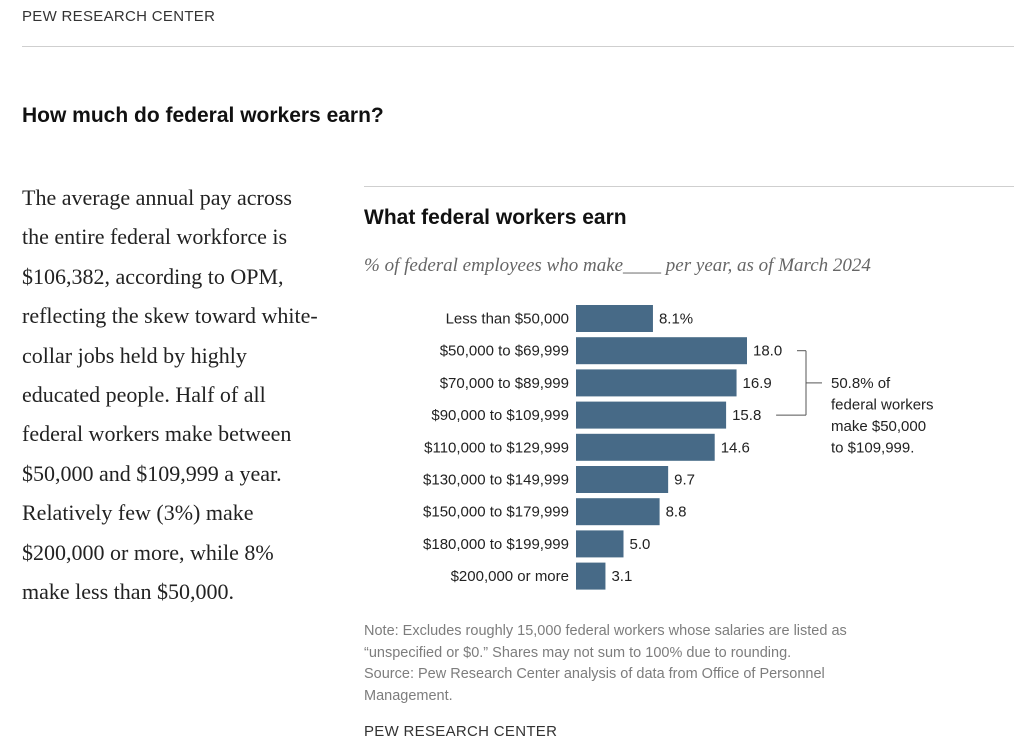 The width and height of the screenshot is (1024, 750). I want to click on brand-logo-text: PEW RESEARCH CENTER, so click(119, 16).